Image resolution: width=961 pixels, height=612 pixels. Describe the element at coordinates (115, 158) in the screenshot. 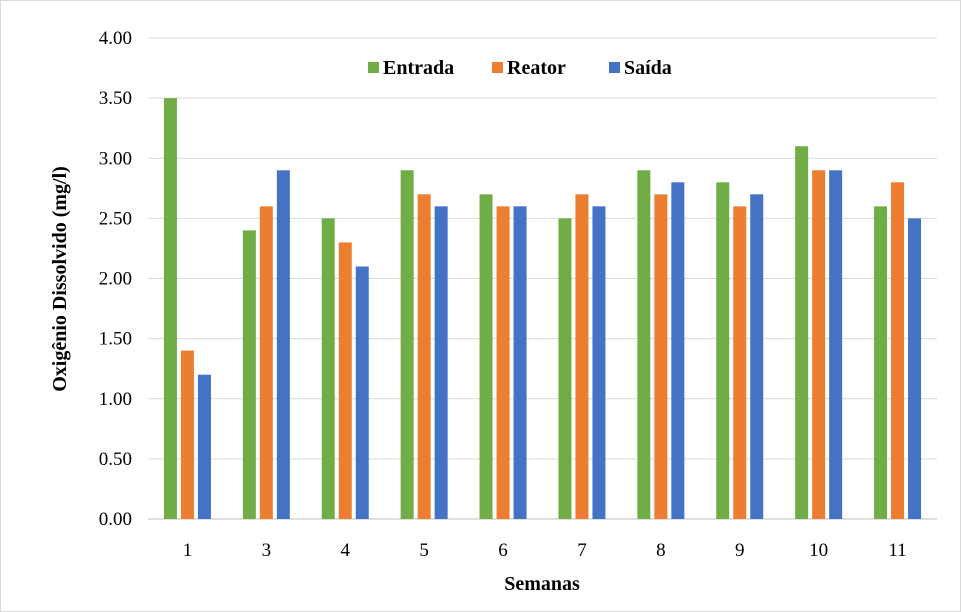

I see `y-tick-label: 3.00` at that location.